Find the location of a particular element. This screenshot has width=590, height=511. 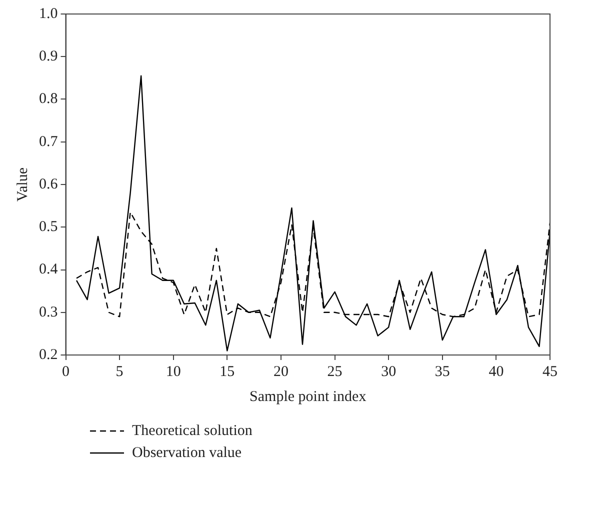

y-tick-label: 0.4 is located at coordinates (48, 270).